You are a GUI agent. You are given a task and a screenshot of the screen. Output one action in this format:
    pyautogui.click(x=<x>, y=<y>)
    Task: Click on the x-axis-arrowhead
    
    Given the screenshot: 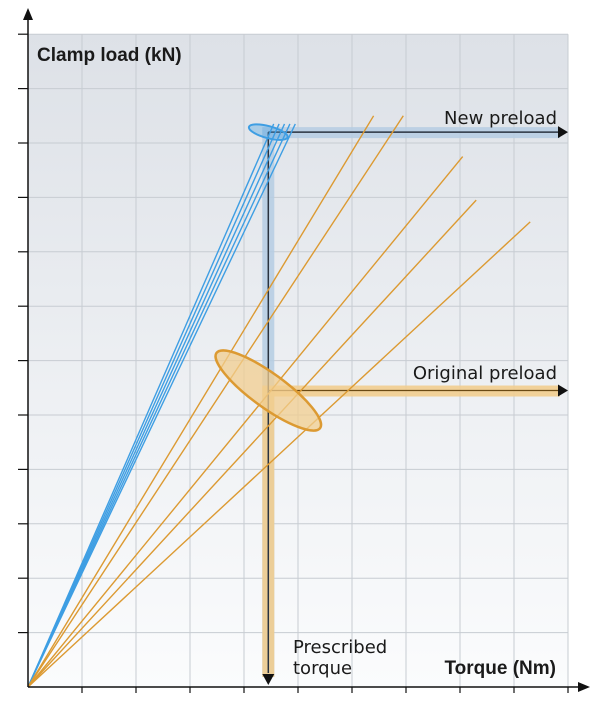 What is the action you would take?
    pyautogui.click(x=584, y=687)
    